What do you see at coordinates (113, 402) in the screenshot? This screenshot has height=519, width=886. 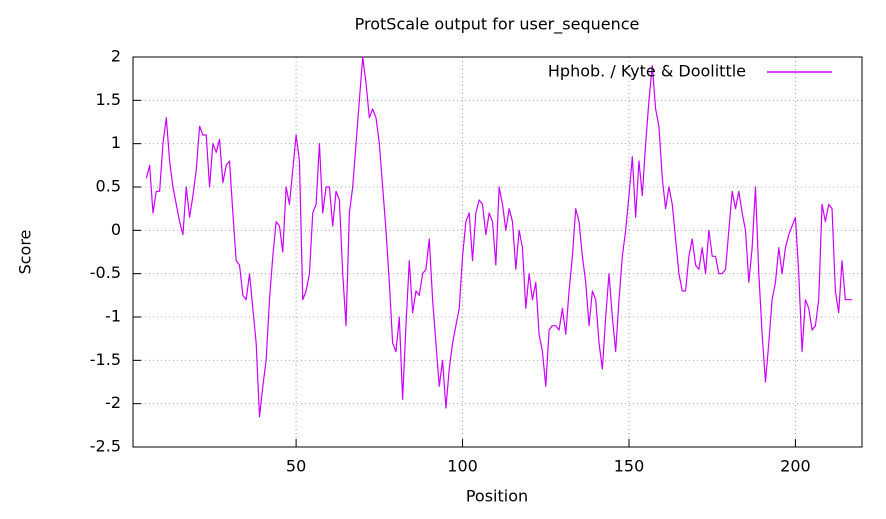 I see `y-tick-label: -2` at bounding box center [113, 402].